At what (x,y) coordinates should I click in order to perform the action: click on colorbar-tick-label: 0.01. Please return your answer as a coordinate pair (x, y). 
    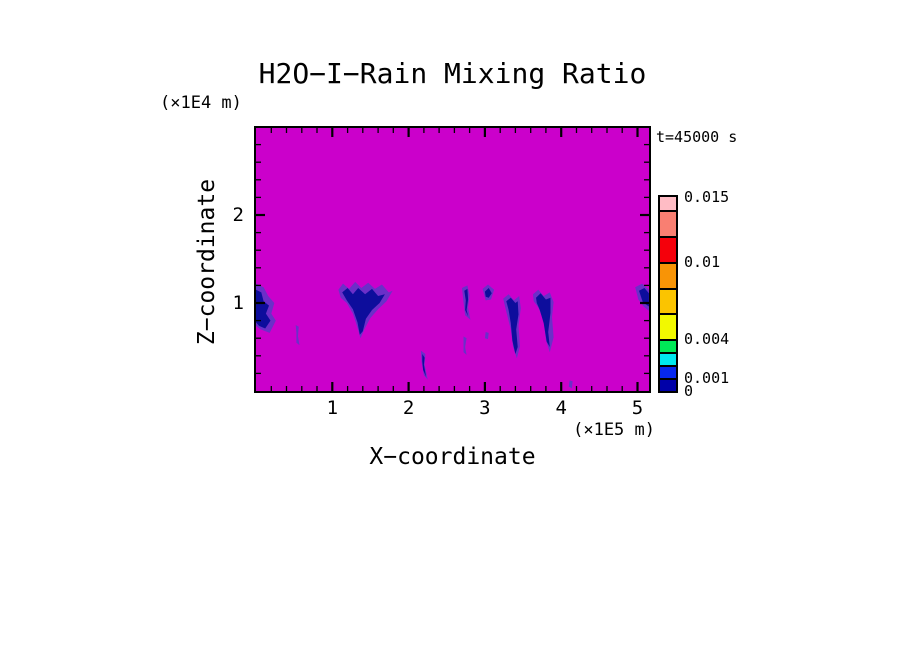
    Looking at the image, I should click on (702, 261).